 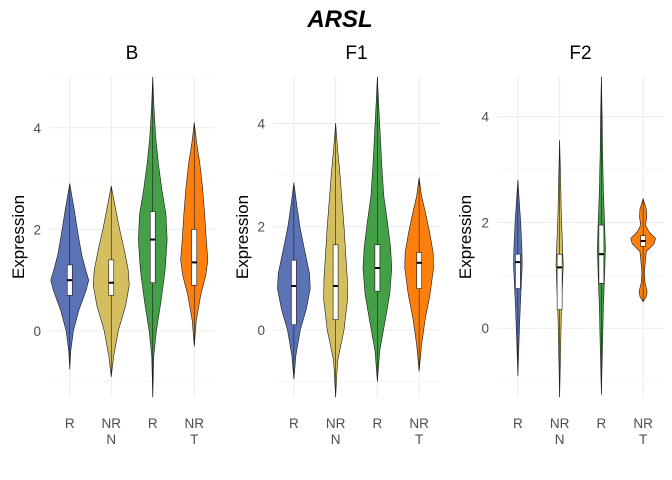 What do you see at coordinates (339, 19) in the screenshot?
I see `chart-title: ARSL` at bounding box center [339, 19].